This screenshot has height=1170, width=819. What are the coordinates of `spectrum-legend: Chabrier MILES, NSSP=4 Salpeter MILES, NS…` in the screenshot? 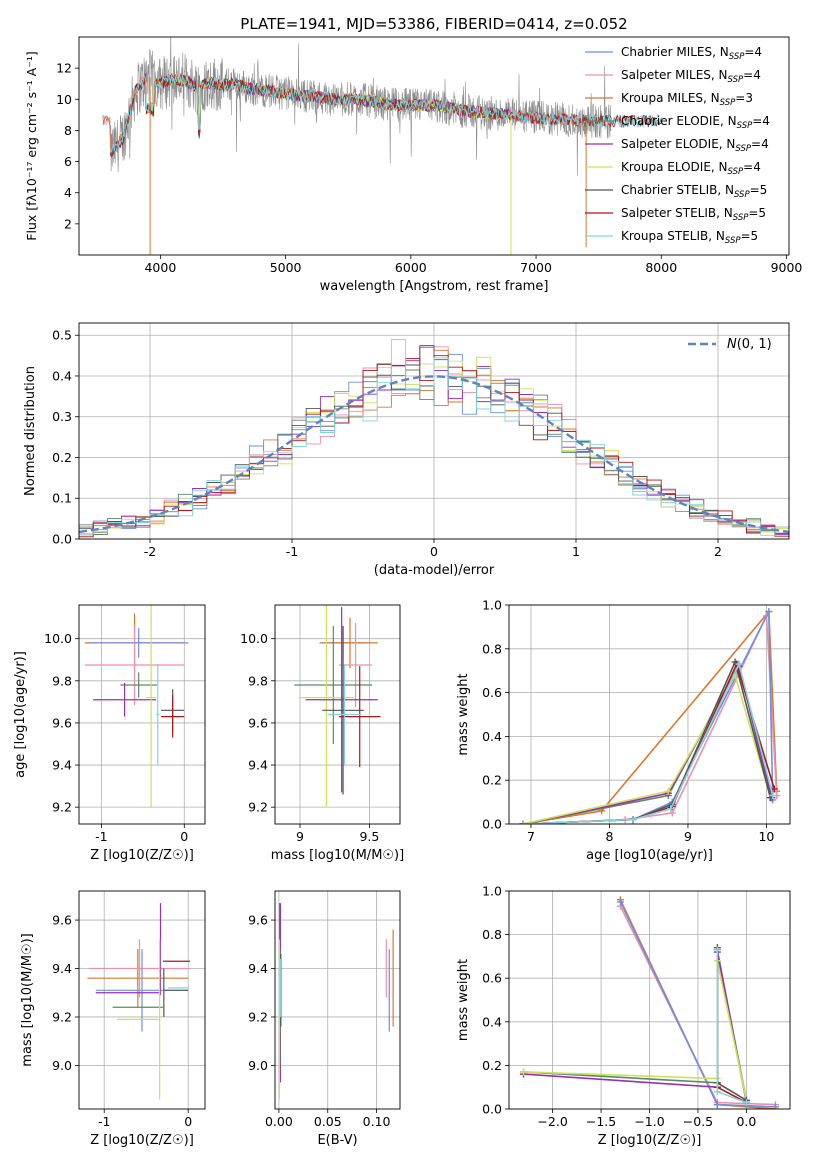 It's located at (677, 145).